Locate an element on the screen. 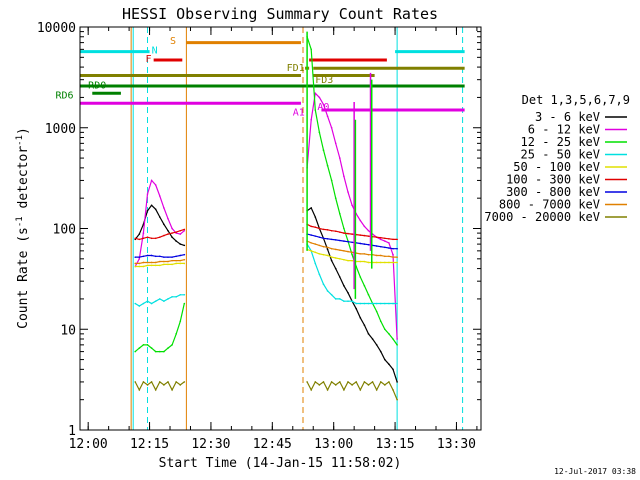 The height and width of the screenshot is (480, 640). svg-text: Count Rate (s-1 detector-1) is located at coordinates (23, 228).